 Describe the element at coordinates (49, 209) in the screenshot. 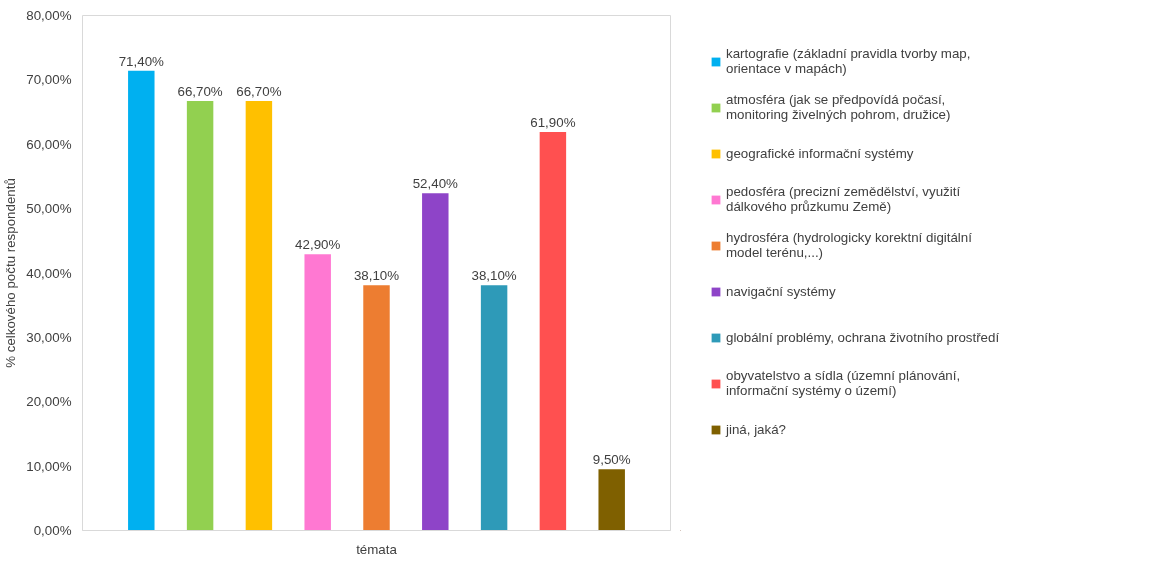

I see `y-tick-label: 50,00%` at that location.